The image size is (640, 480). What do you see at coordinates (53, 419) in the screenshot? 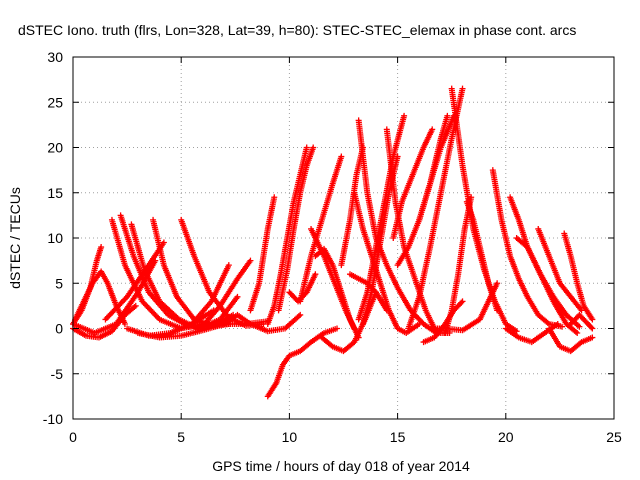
I see `y-tick-label: -10` at bounding box center [53, 419].